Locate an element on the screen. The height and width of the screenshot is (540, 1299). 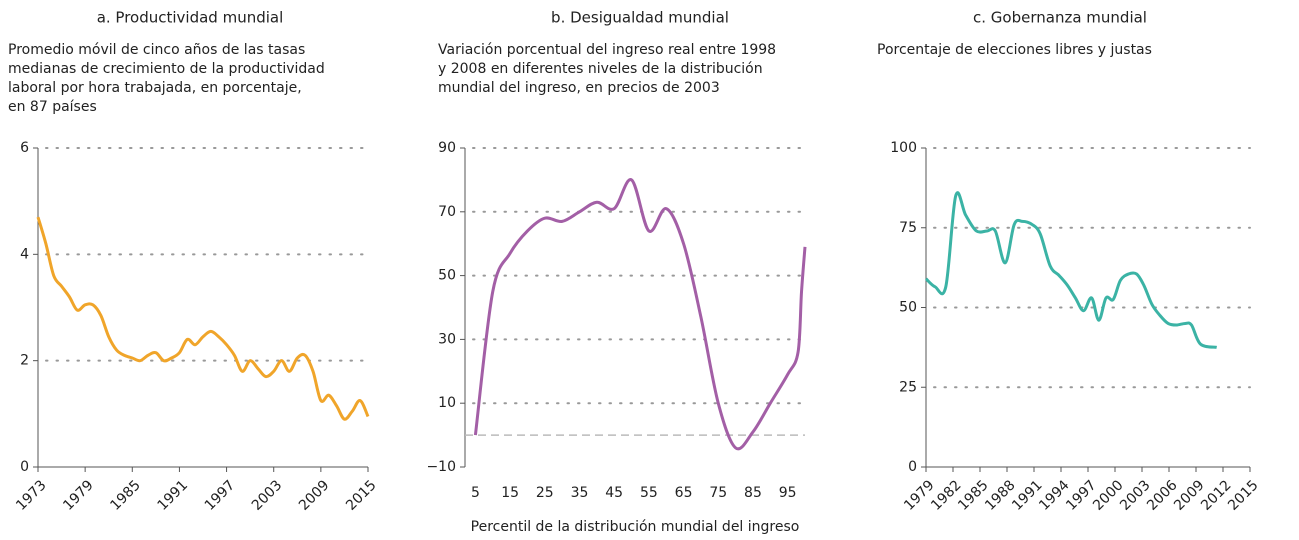
y-tick-label: 25 is located at coordinates (908, 387).